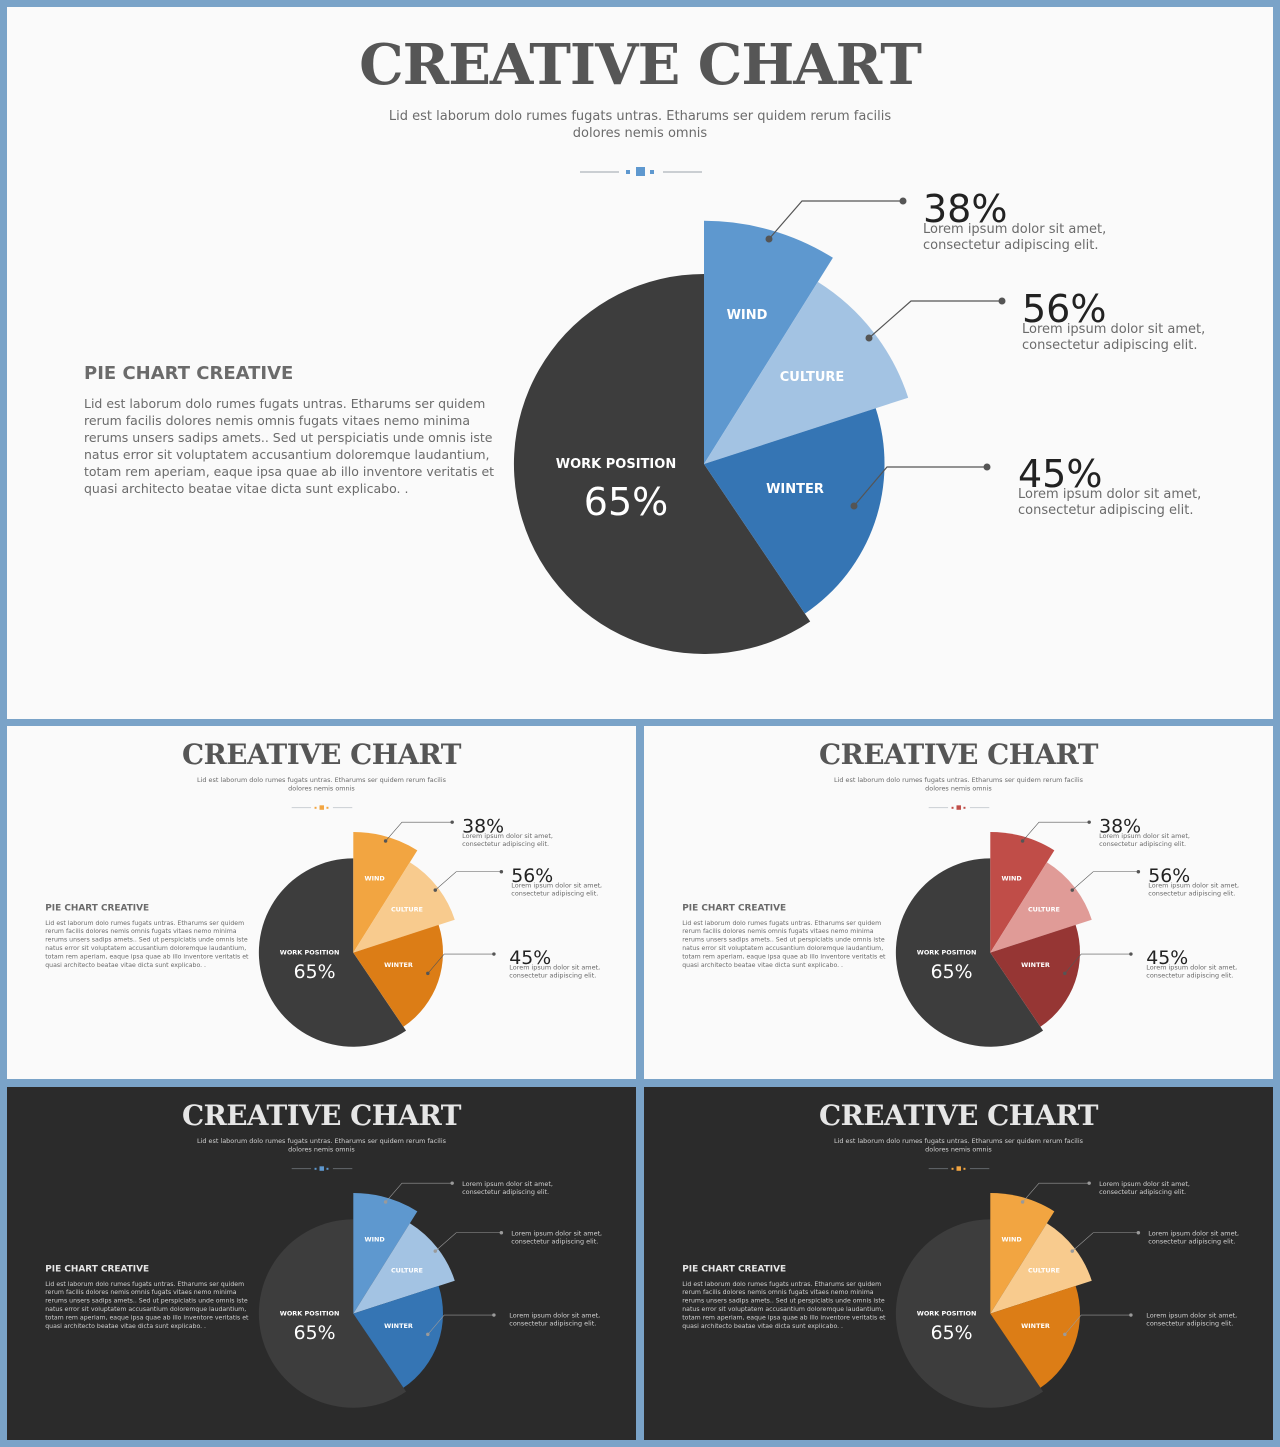 The height and width of the screenshot is (1447, 1280). I want to click on slice-label-winter: WINTER, so click(1035, 965).